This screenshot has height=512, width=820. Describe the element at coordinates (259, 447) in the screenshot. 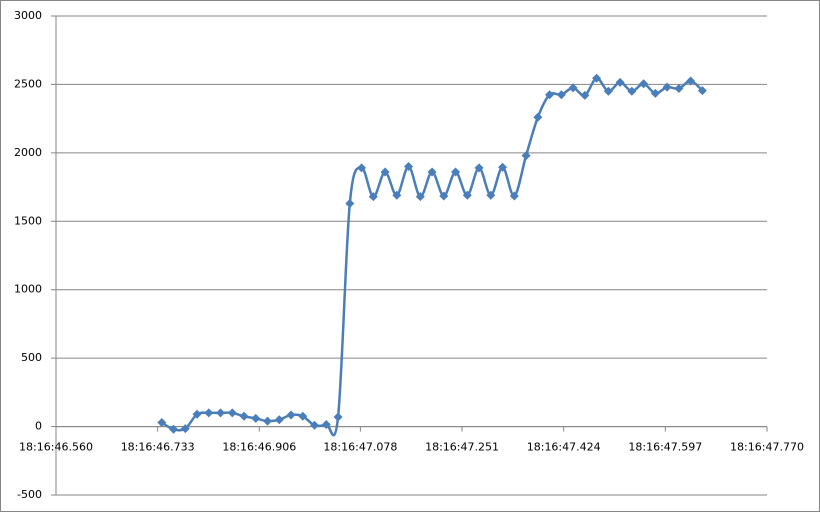

I see `x-tick-label: 18:16:46.906` at that location.